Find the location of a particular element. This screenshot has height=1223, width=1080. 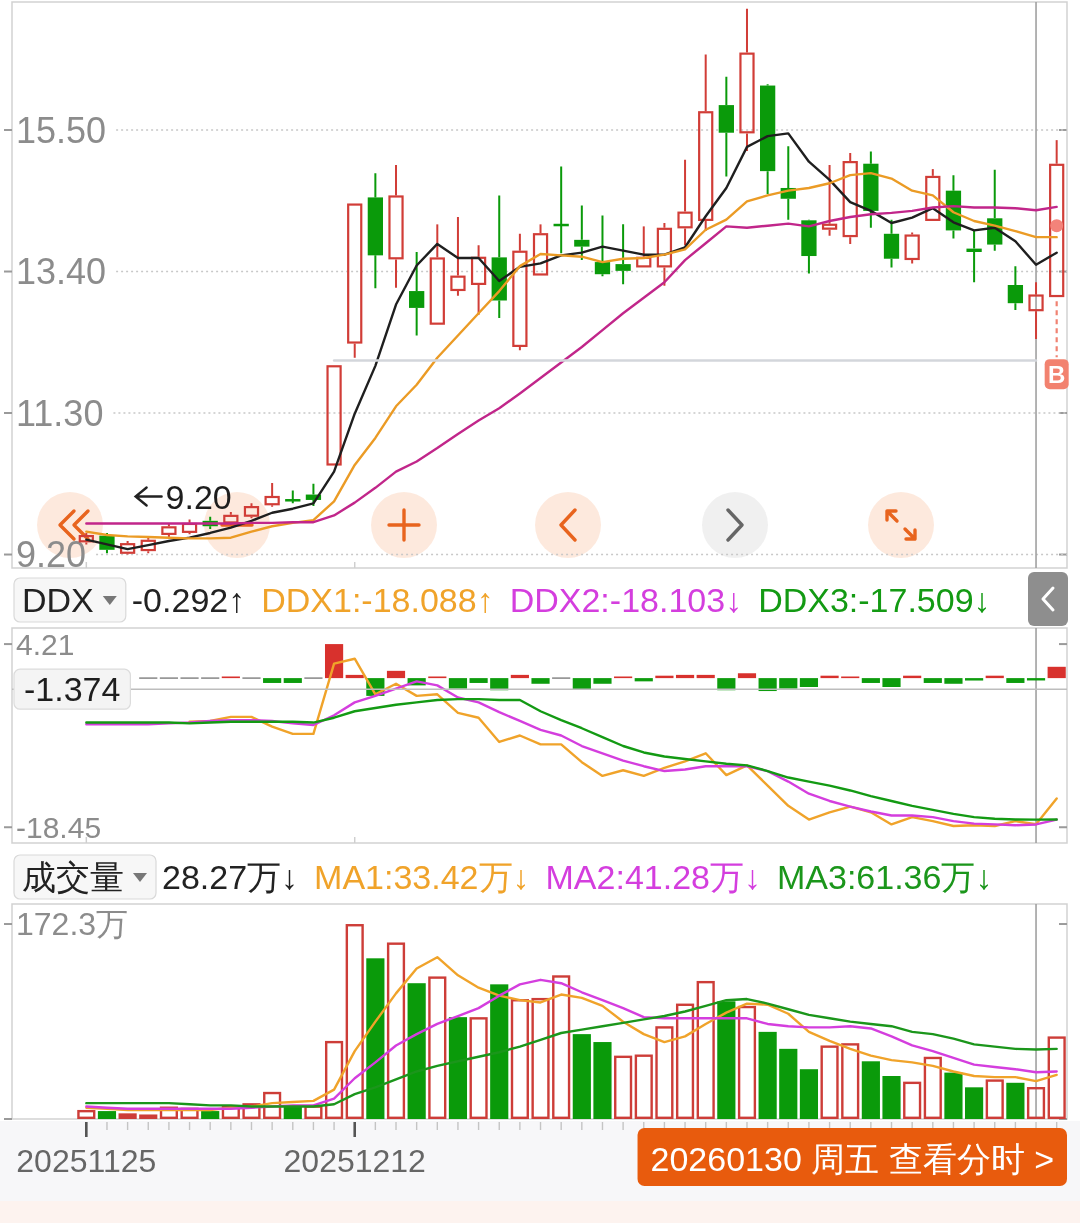

chart-subtitle: -0.292↑ is located at coordinates (188, 600).